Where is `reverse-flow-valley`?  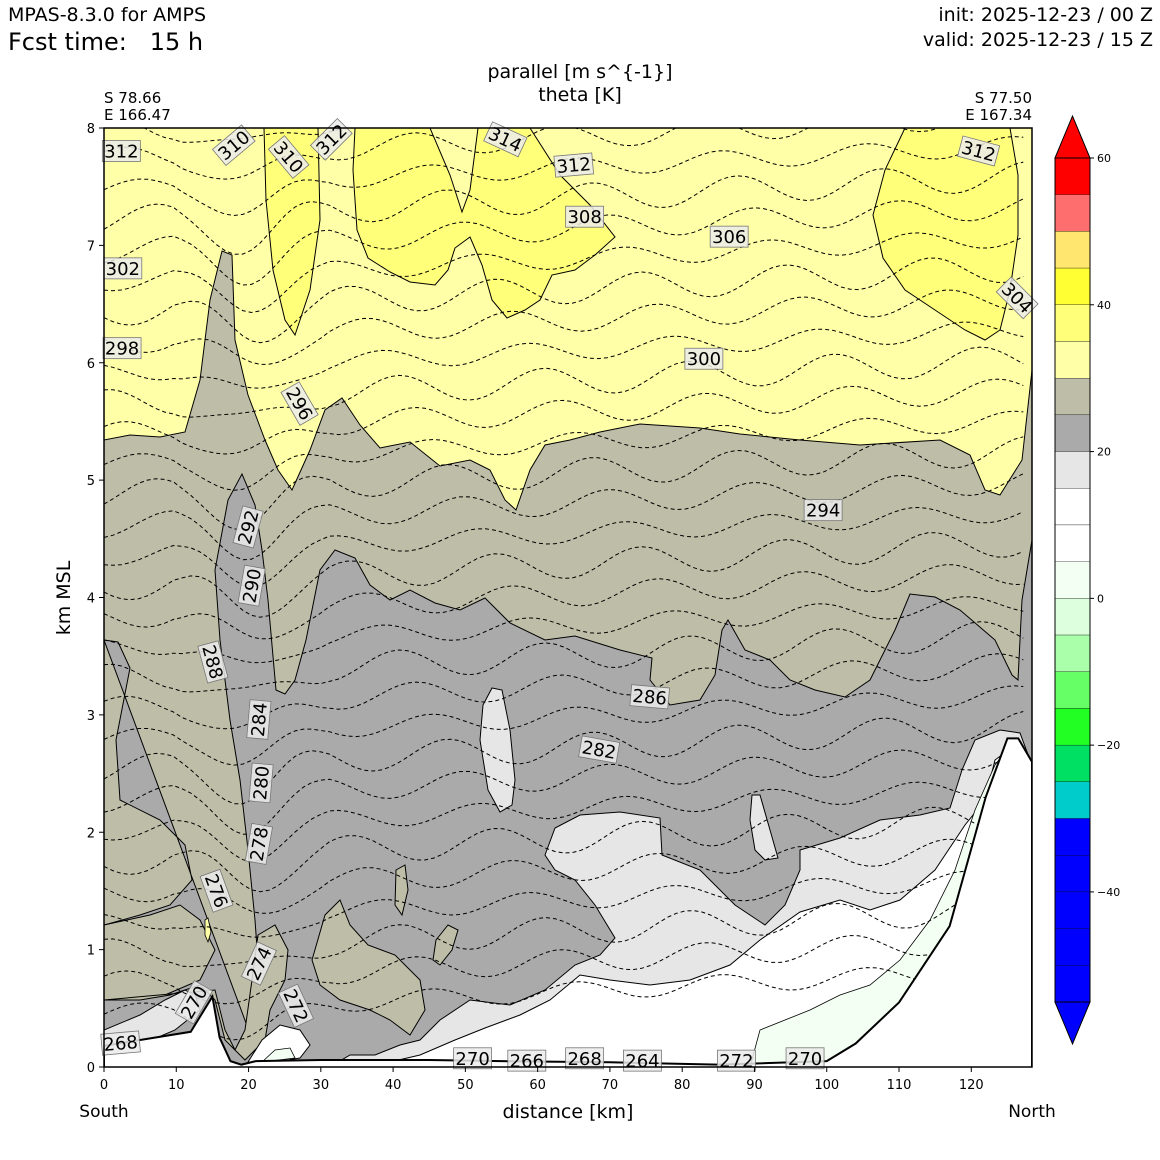
reverse-flow-valley is located at coordinates (278, 1055).